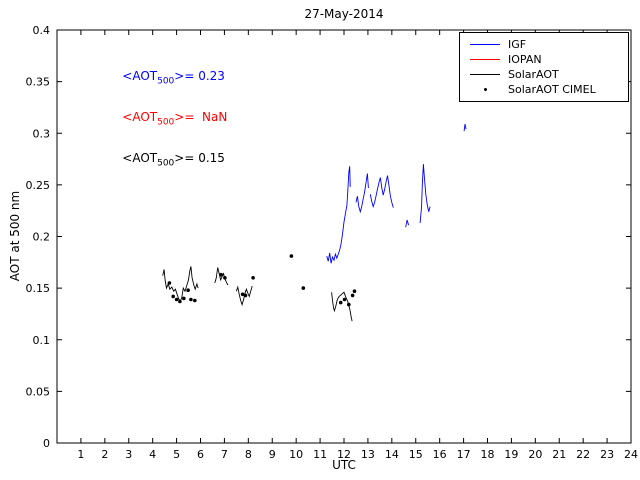  What do you see at coordinates (38, 82) in the screenshot?
I see `y-tick-label: 0.35` at bounding box center [38, 82].